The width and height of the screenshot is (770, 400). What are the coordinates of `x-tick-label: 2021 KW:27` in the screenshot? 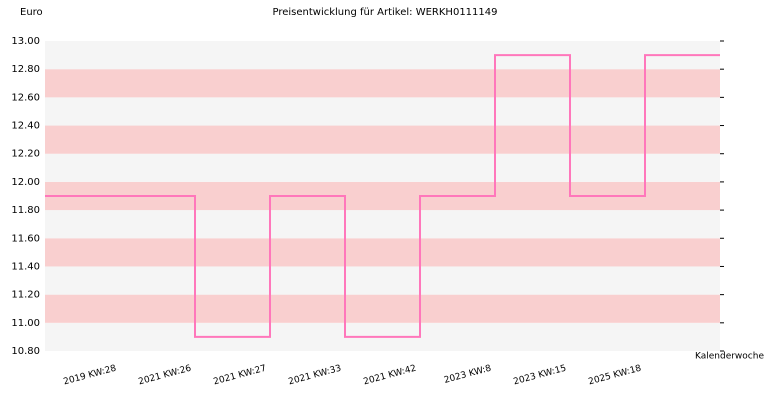 It's located at (239, 376).